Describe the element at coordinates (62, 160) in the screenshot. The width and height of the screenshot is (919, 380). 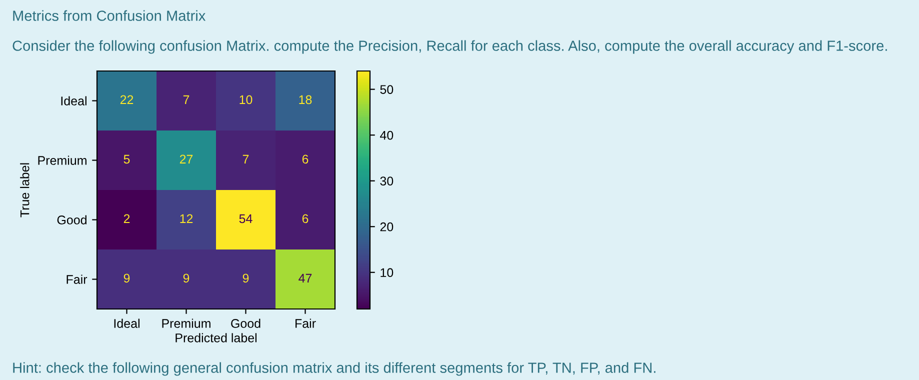
I see `y-tick-label: Premium` at that location.